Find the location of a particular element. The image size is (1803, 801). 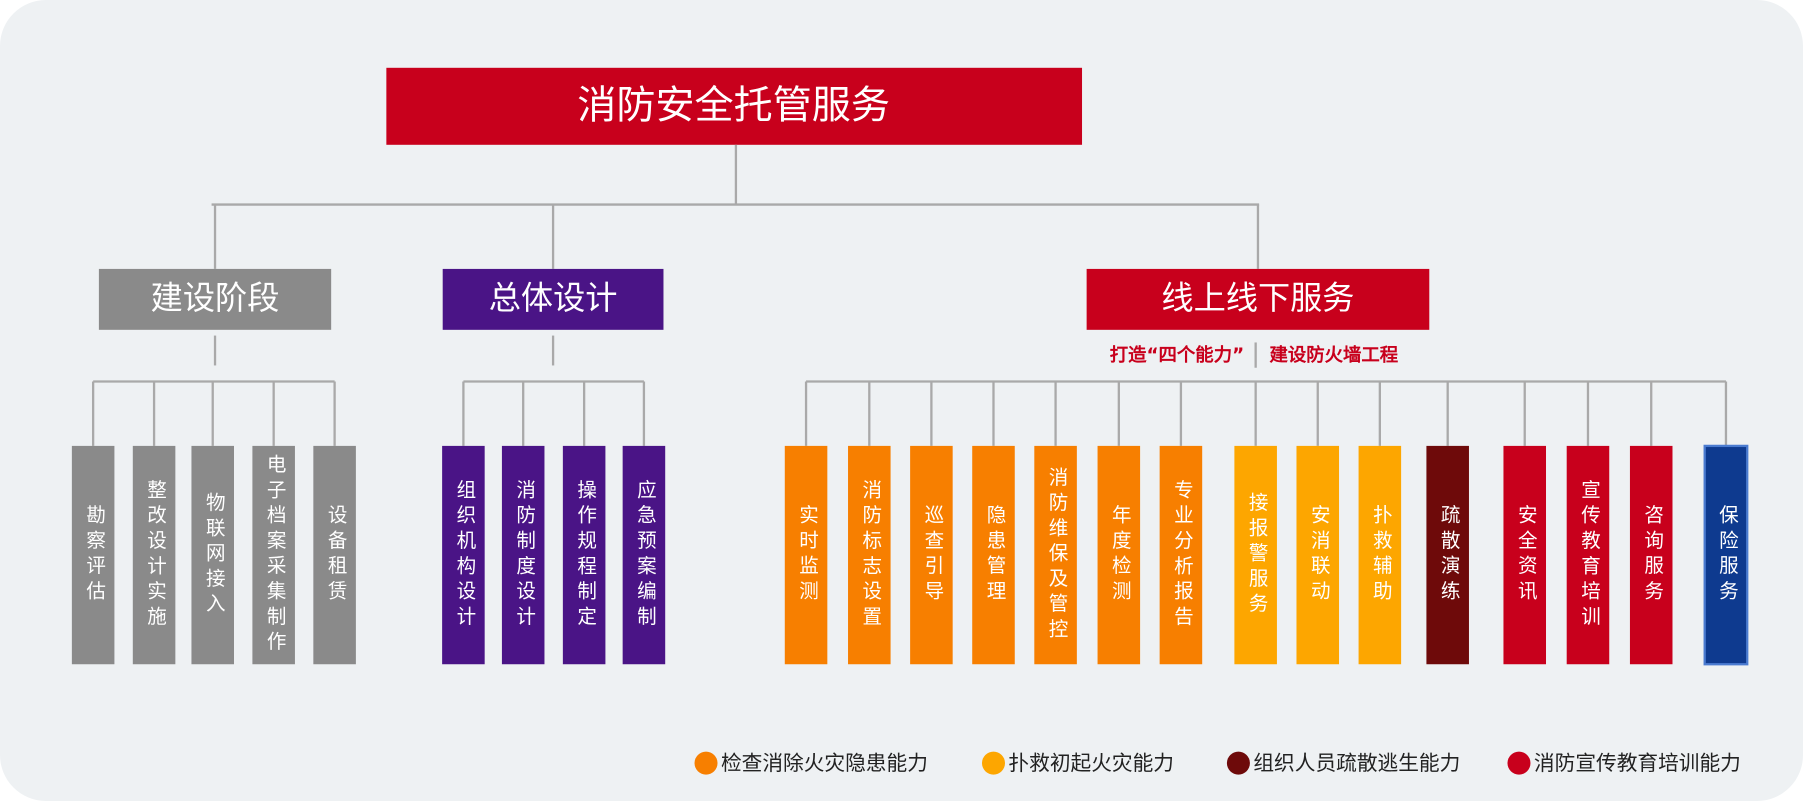

child-label: 设备租赁 is located at coordinates (335, 555).